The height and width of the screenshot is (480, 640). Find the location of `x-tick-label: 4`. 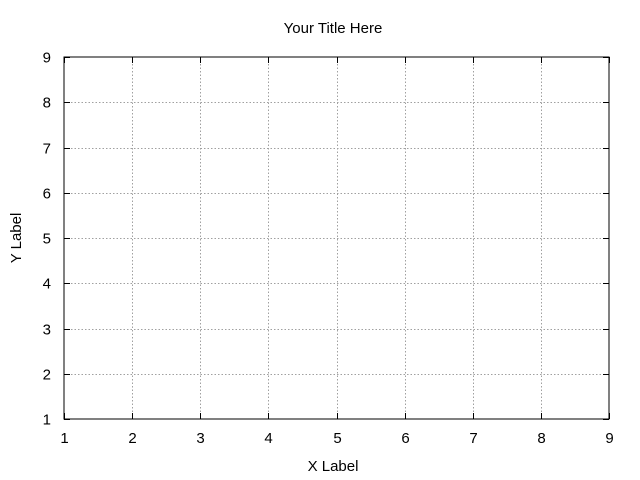

x-tick-label: 4 is located at coordinates (268, 438).